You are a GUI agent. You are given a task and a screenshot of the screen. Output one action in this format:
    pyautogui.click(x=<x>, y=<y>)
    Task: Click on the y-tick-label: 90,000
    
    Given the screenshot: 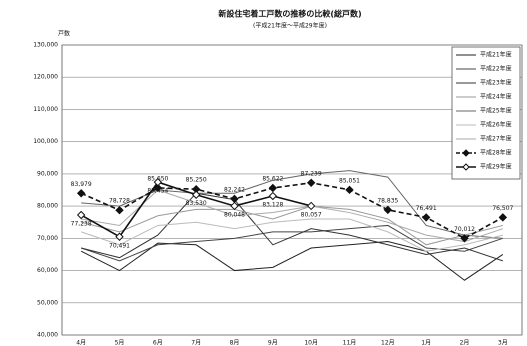 What is the action you would take?
    pyautogui.click(x=47, y=173)
    